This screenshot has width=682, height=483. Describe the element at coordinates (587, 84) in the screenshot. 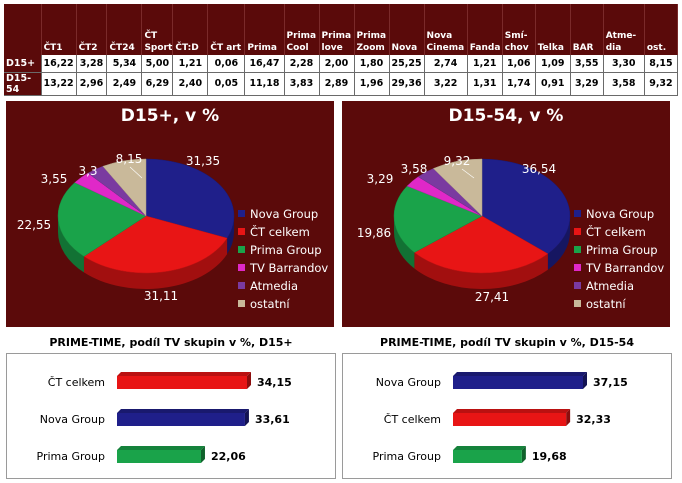

I see `table-cell: 3,29` at that location.